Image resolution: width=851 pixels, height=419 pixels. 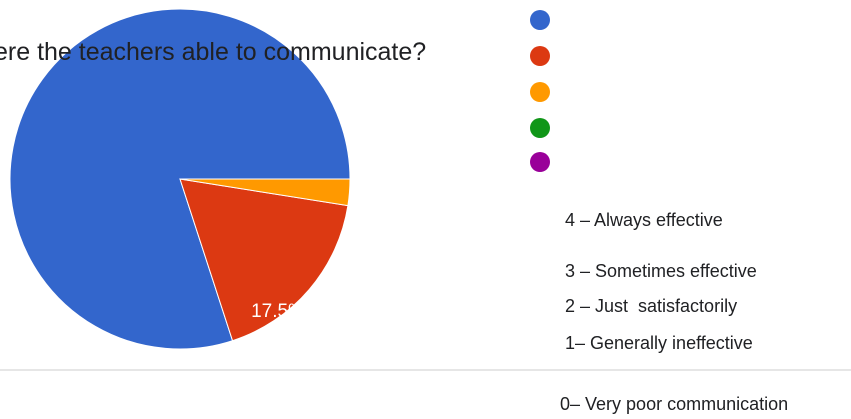 I want to click on legend-dot-purple, so click(x=540, y=162).